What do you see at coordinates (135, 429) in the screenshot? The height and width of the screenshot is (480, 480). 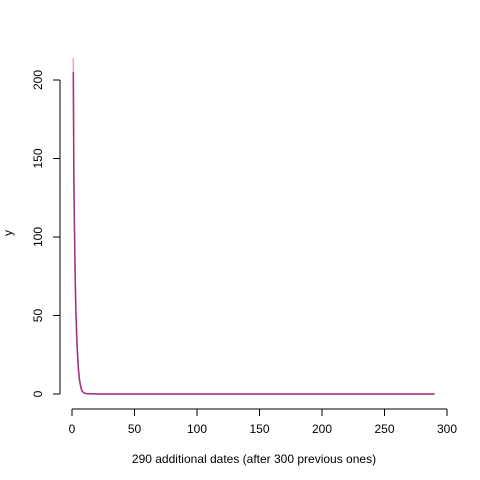 I see `x-tick-label: 50` at bounding box center [135, 429].